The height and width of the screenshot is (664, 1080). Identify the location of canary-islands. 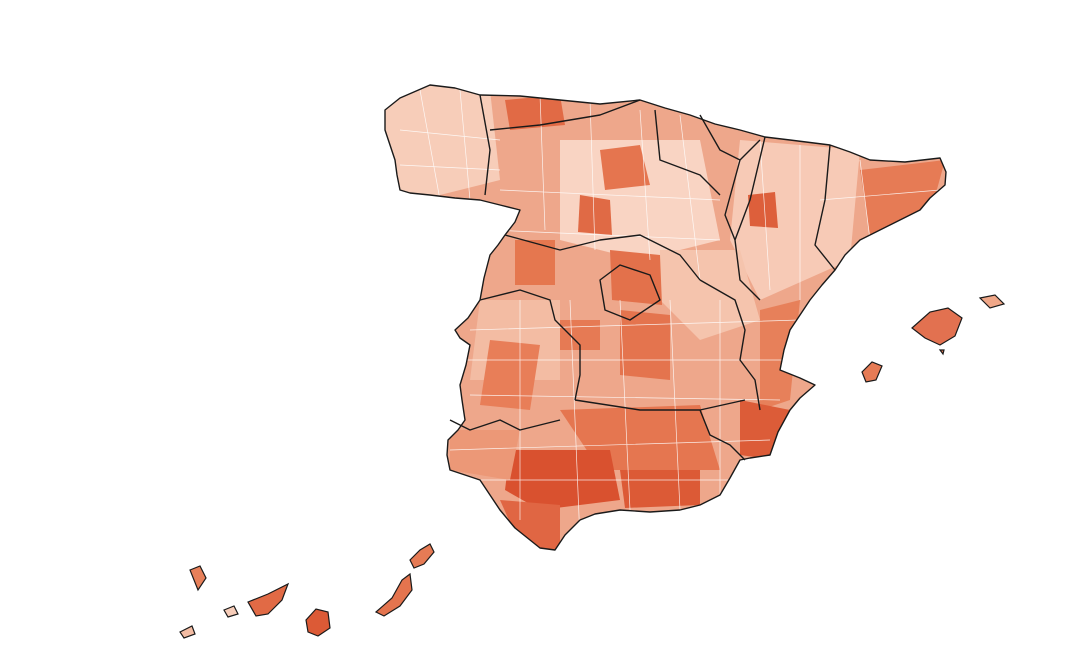
(307, 591).